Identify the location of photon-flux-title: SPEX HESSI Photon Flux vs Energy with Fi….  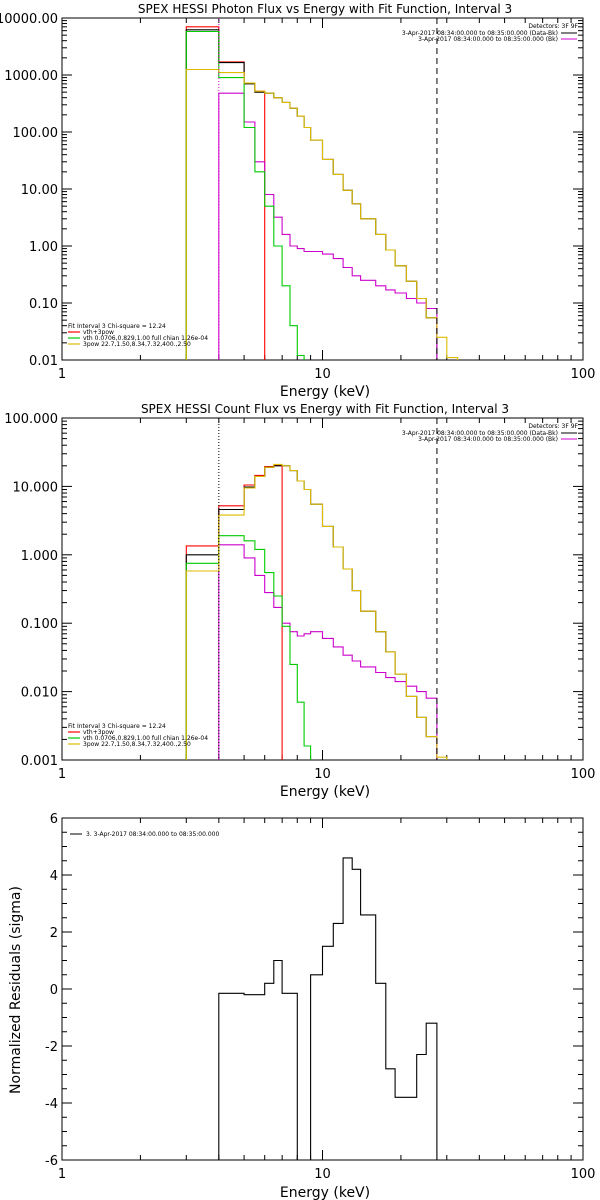
(325, 9).